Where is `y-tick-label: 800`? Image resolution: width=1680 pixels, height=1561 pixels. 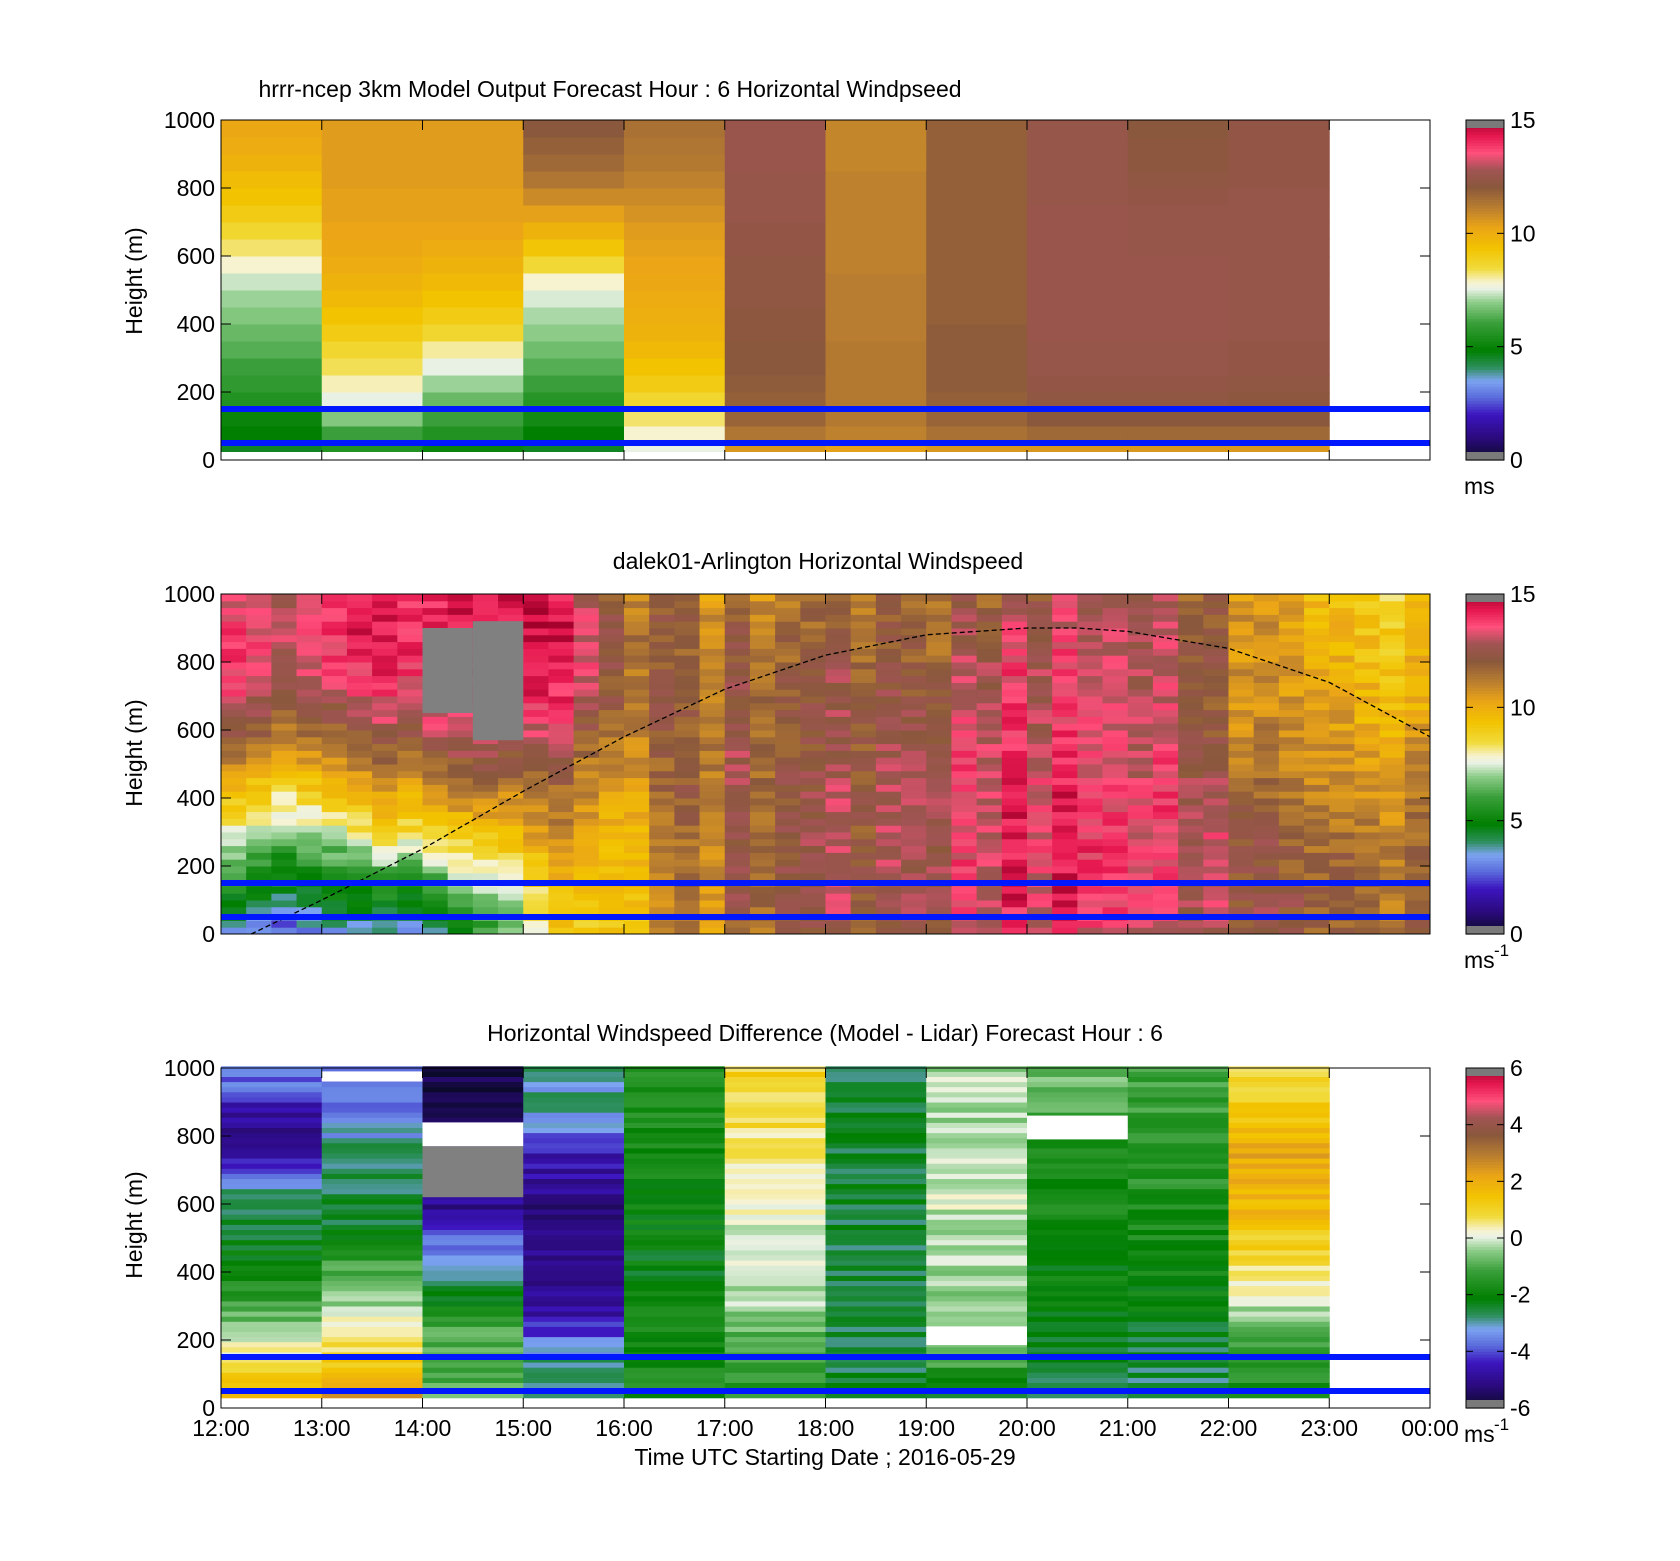
y-tick-label: 800 is located at coordinates (196, 662).